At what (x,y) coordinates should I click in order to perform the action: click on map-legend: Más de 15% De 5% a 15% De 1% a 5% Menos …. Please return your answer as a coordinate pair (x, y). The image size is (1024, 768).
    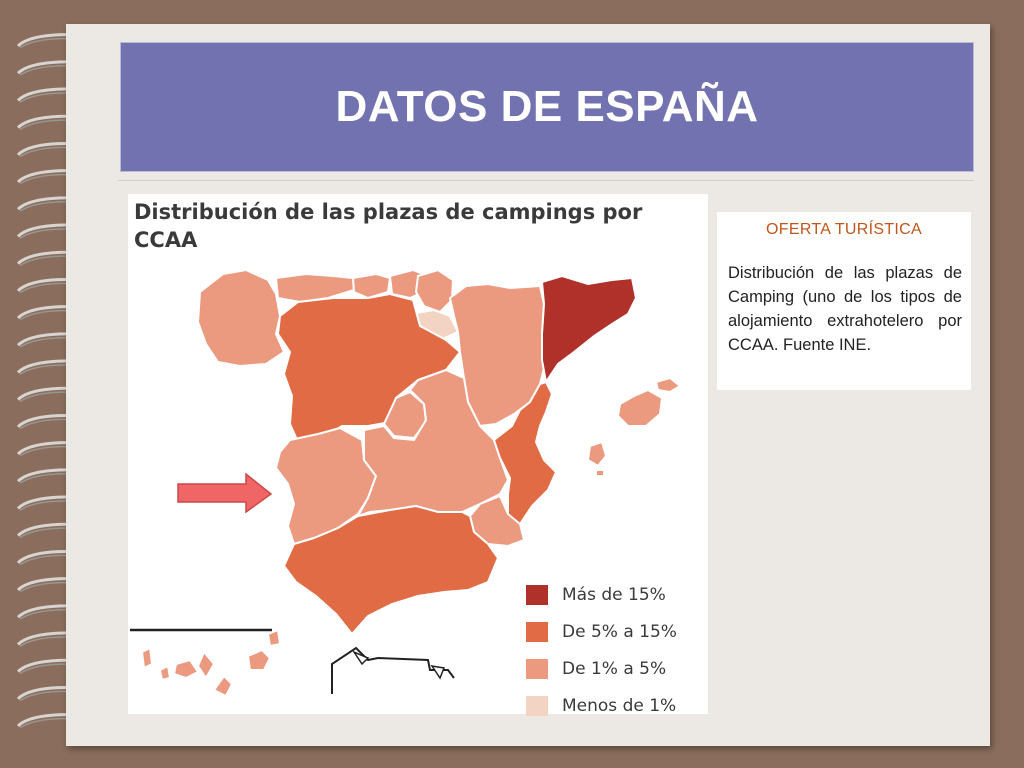
    Looking at the image, I should click on (601, 650).